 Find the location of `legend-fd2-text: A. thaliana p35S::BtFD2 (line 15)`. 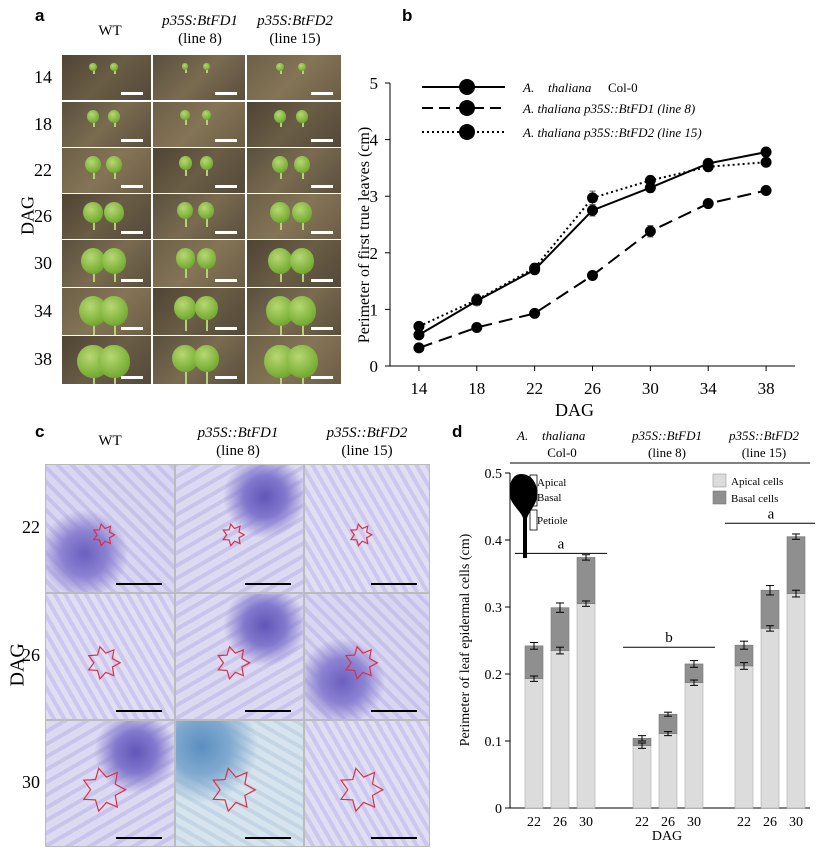

legend-fd2-text: A. thaliana p35S::BtFD2 (line 15) is located at coordinates (612, 132).